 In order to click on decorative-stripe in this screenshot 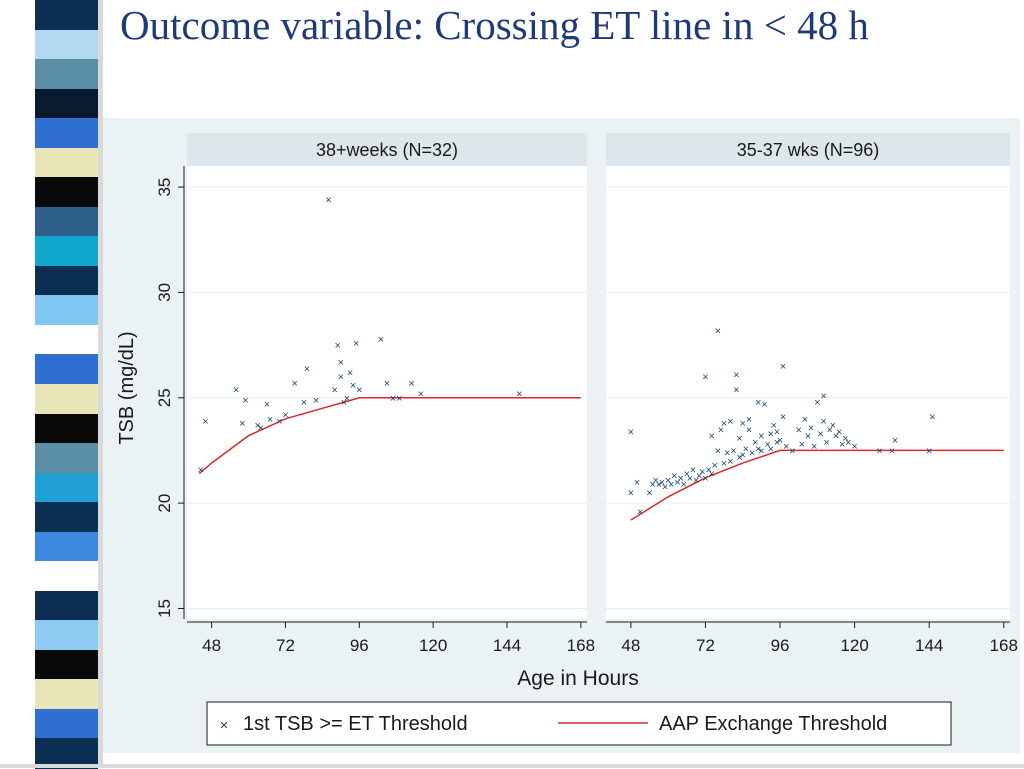, I will do `click(66, 384)`.